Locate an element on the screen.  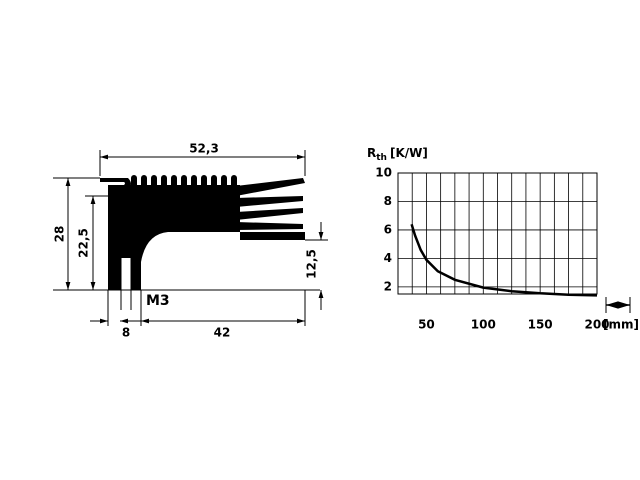
dimension-label: 12,5 is located at coordinates (312, 264).